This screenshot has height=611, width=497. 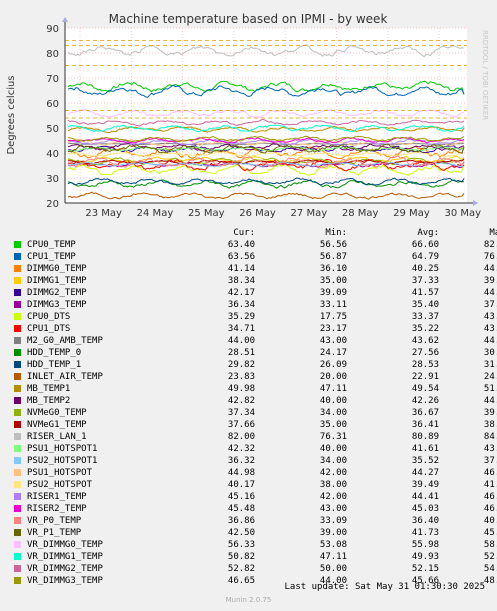 What do you see at coordinates (241, 437) in the screenshot?
I see `legend-cur-value: 82.00` at bounding box center [241, 437].